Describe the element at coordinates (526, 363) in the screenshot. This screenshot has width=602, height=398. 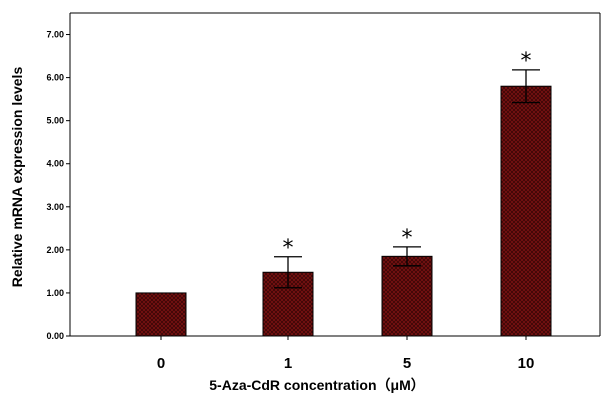
I see `x-tick-label: 10` at that location.